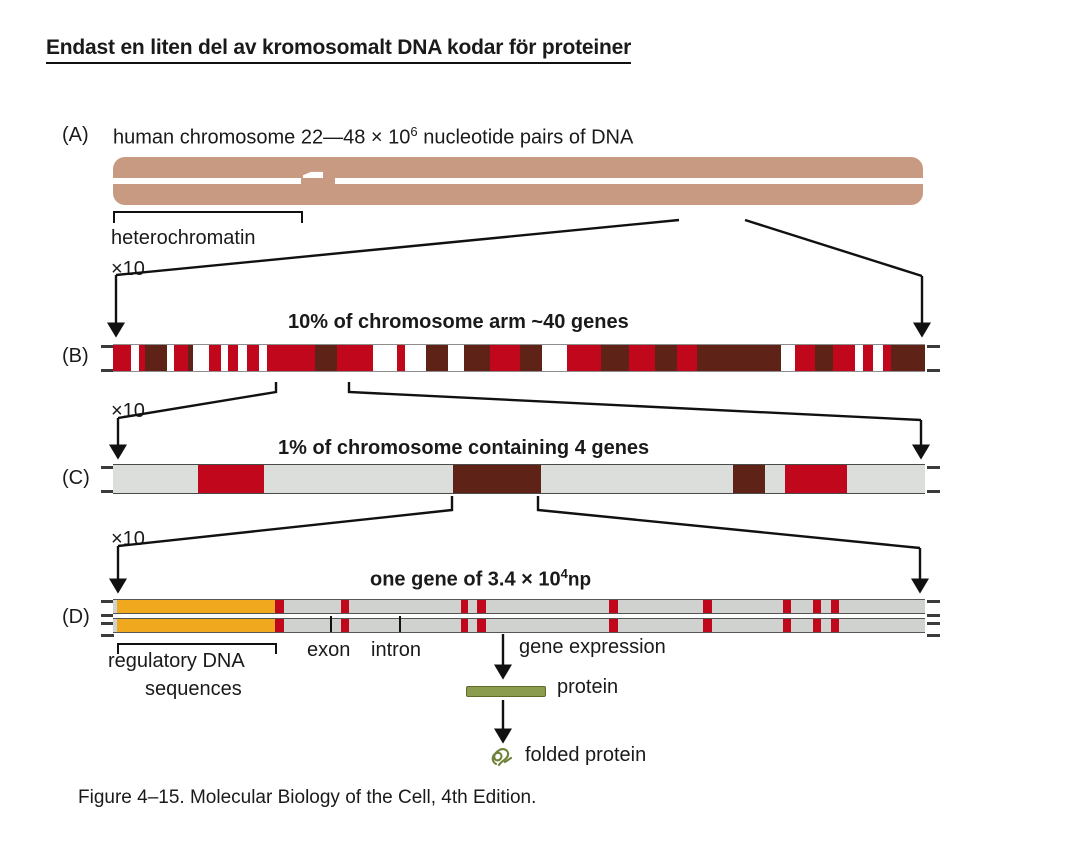  Describe the element at coordinates (728, 523) in the screenshot. I see `connector-c-to-d-right` at that location.